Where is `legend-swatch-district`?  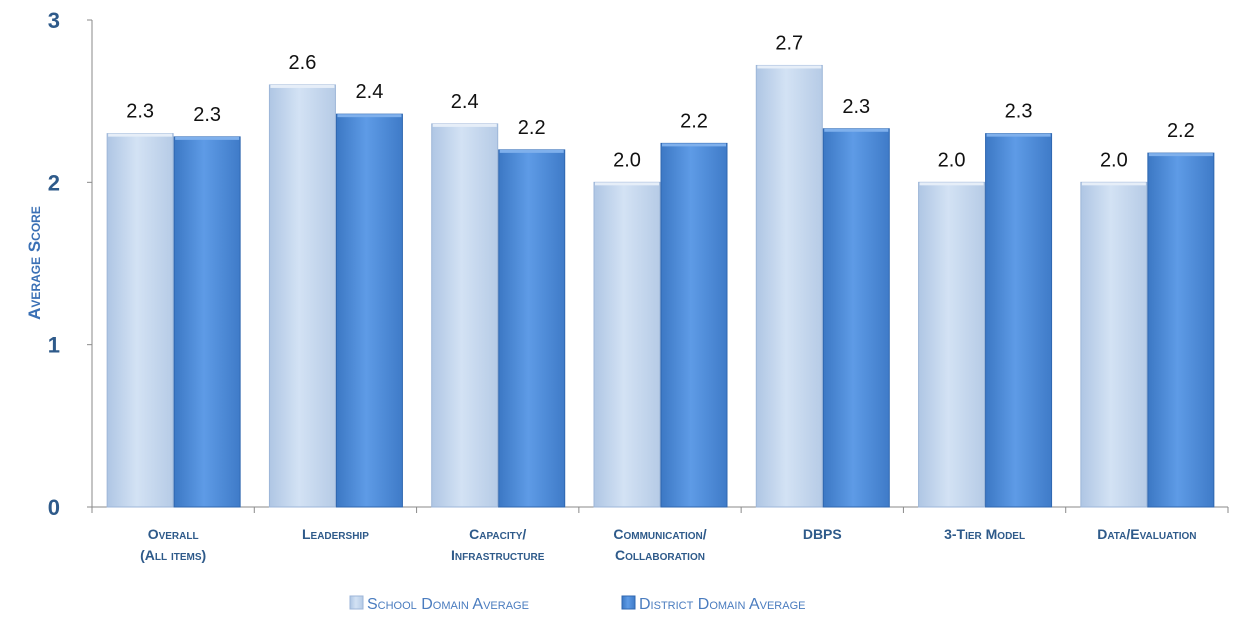
legend-swatch-district is located at coordinates (628, 602).